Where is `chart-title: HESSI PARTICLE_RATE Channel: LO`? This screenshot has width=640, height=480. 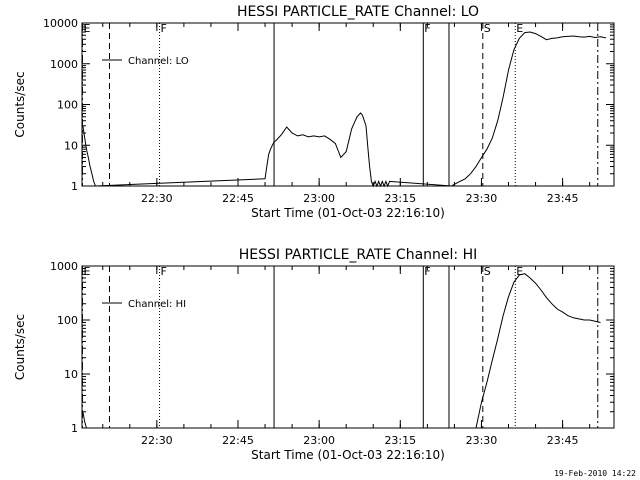
chart-title: HESSI PARTICLE_RATE Channel: LO is located at coordinates (358, 12).